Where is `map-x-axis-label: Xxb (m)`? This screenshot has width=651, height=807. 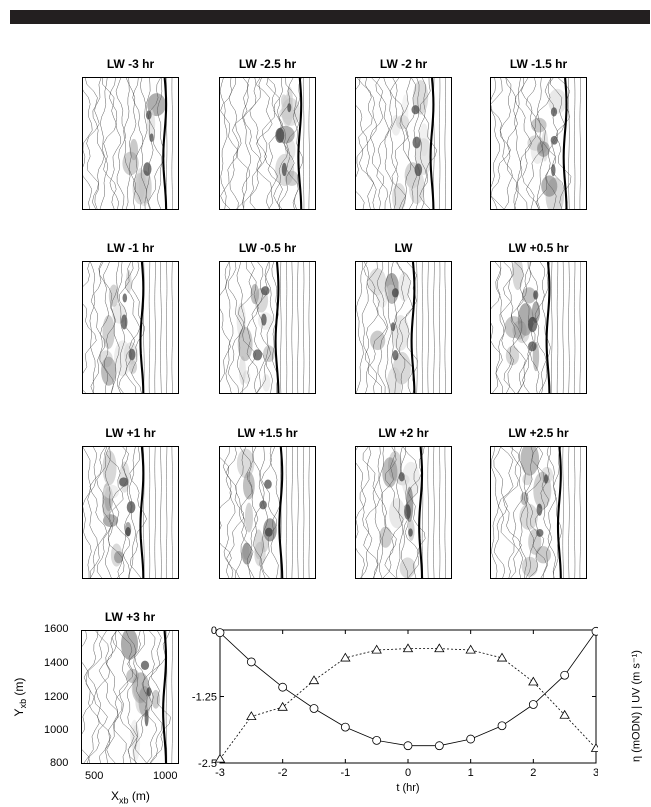
map-x-axis-label: Xxb (m) is located at coordinates (130, 797).